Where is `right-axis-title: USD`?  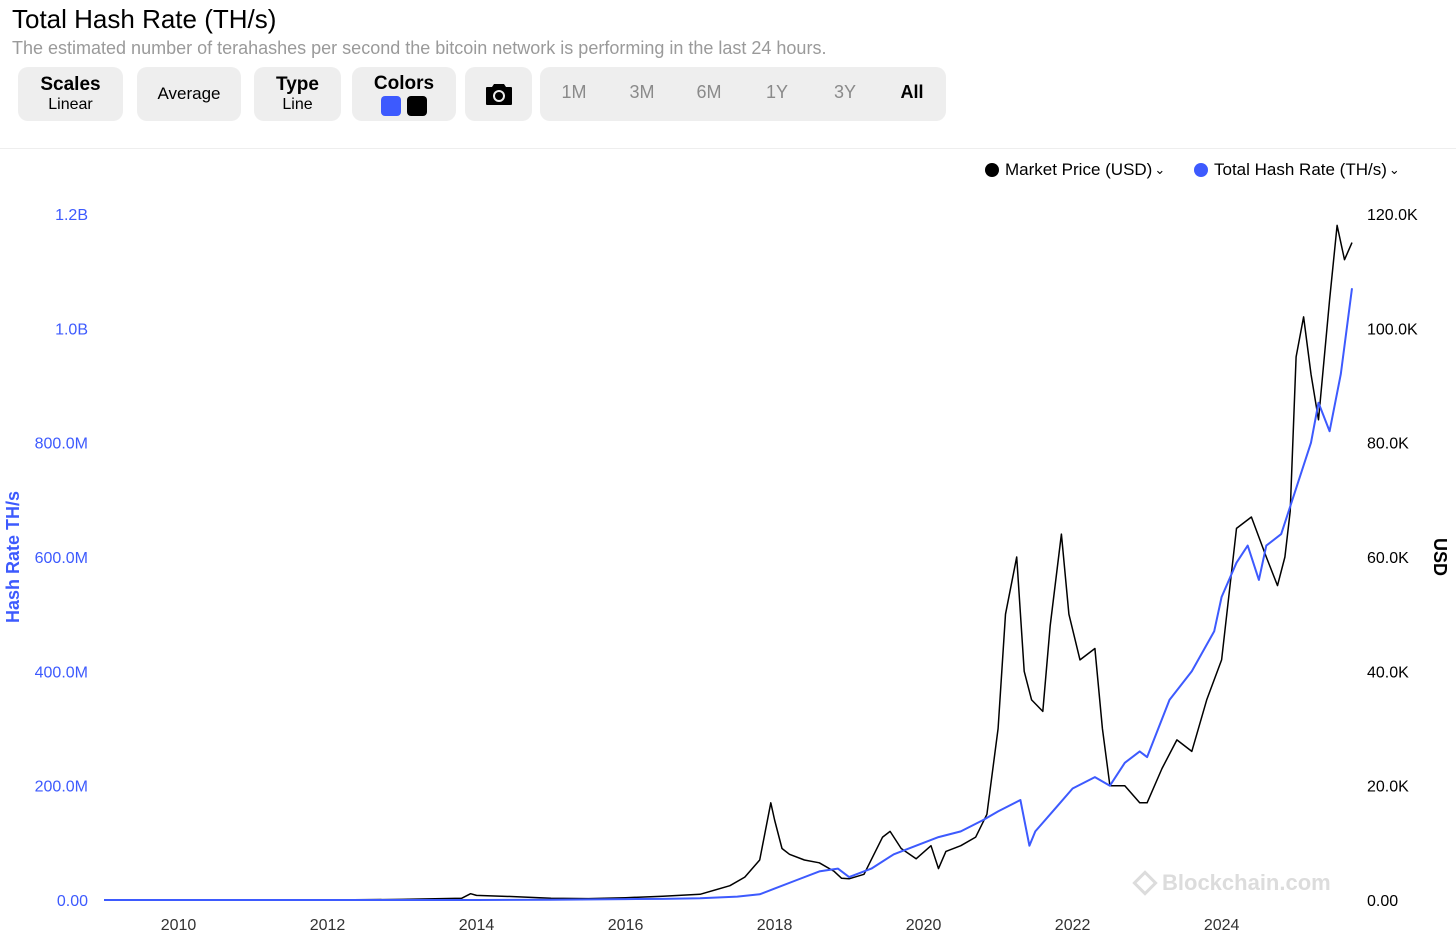 right-axis-title: USD is located at coordinates (1440, 557).